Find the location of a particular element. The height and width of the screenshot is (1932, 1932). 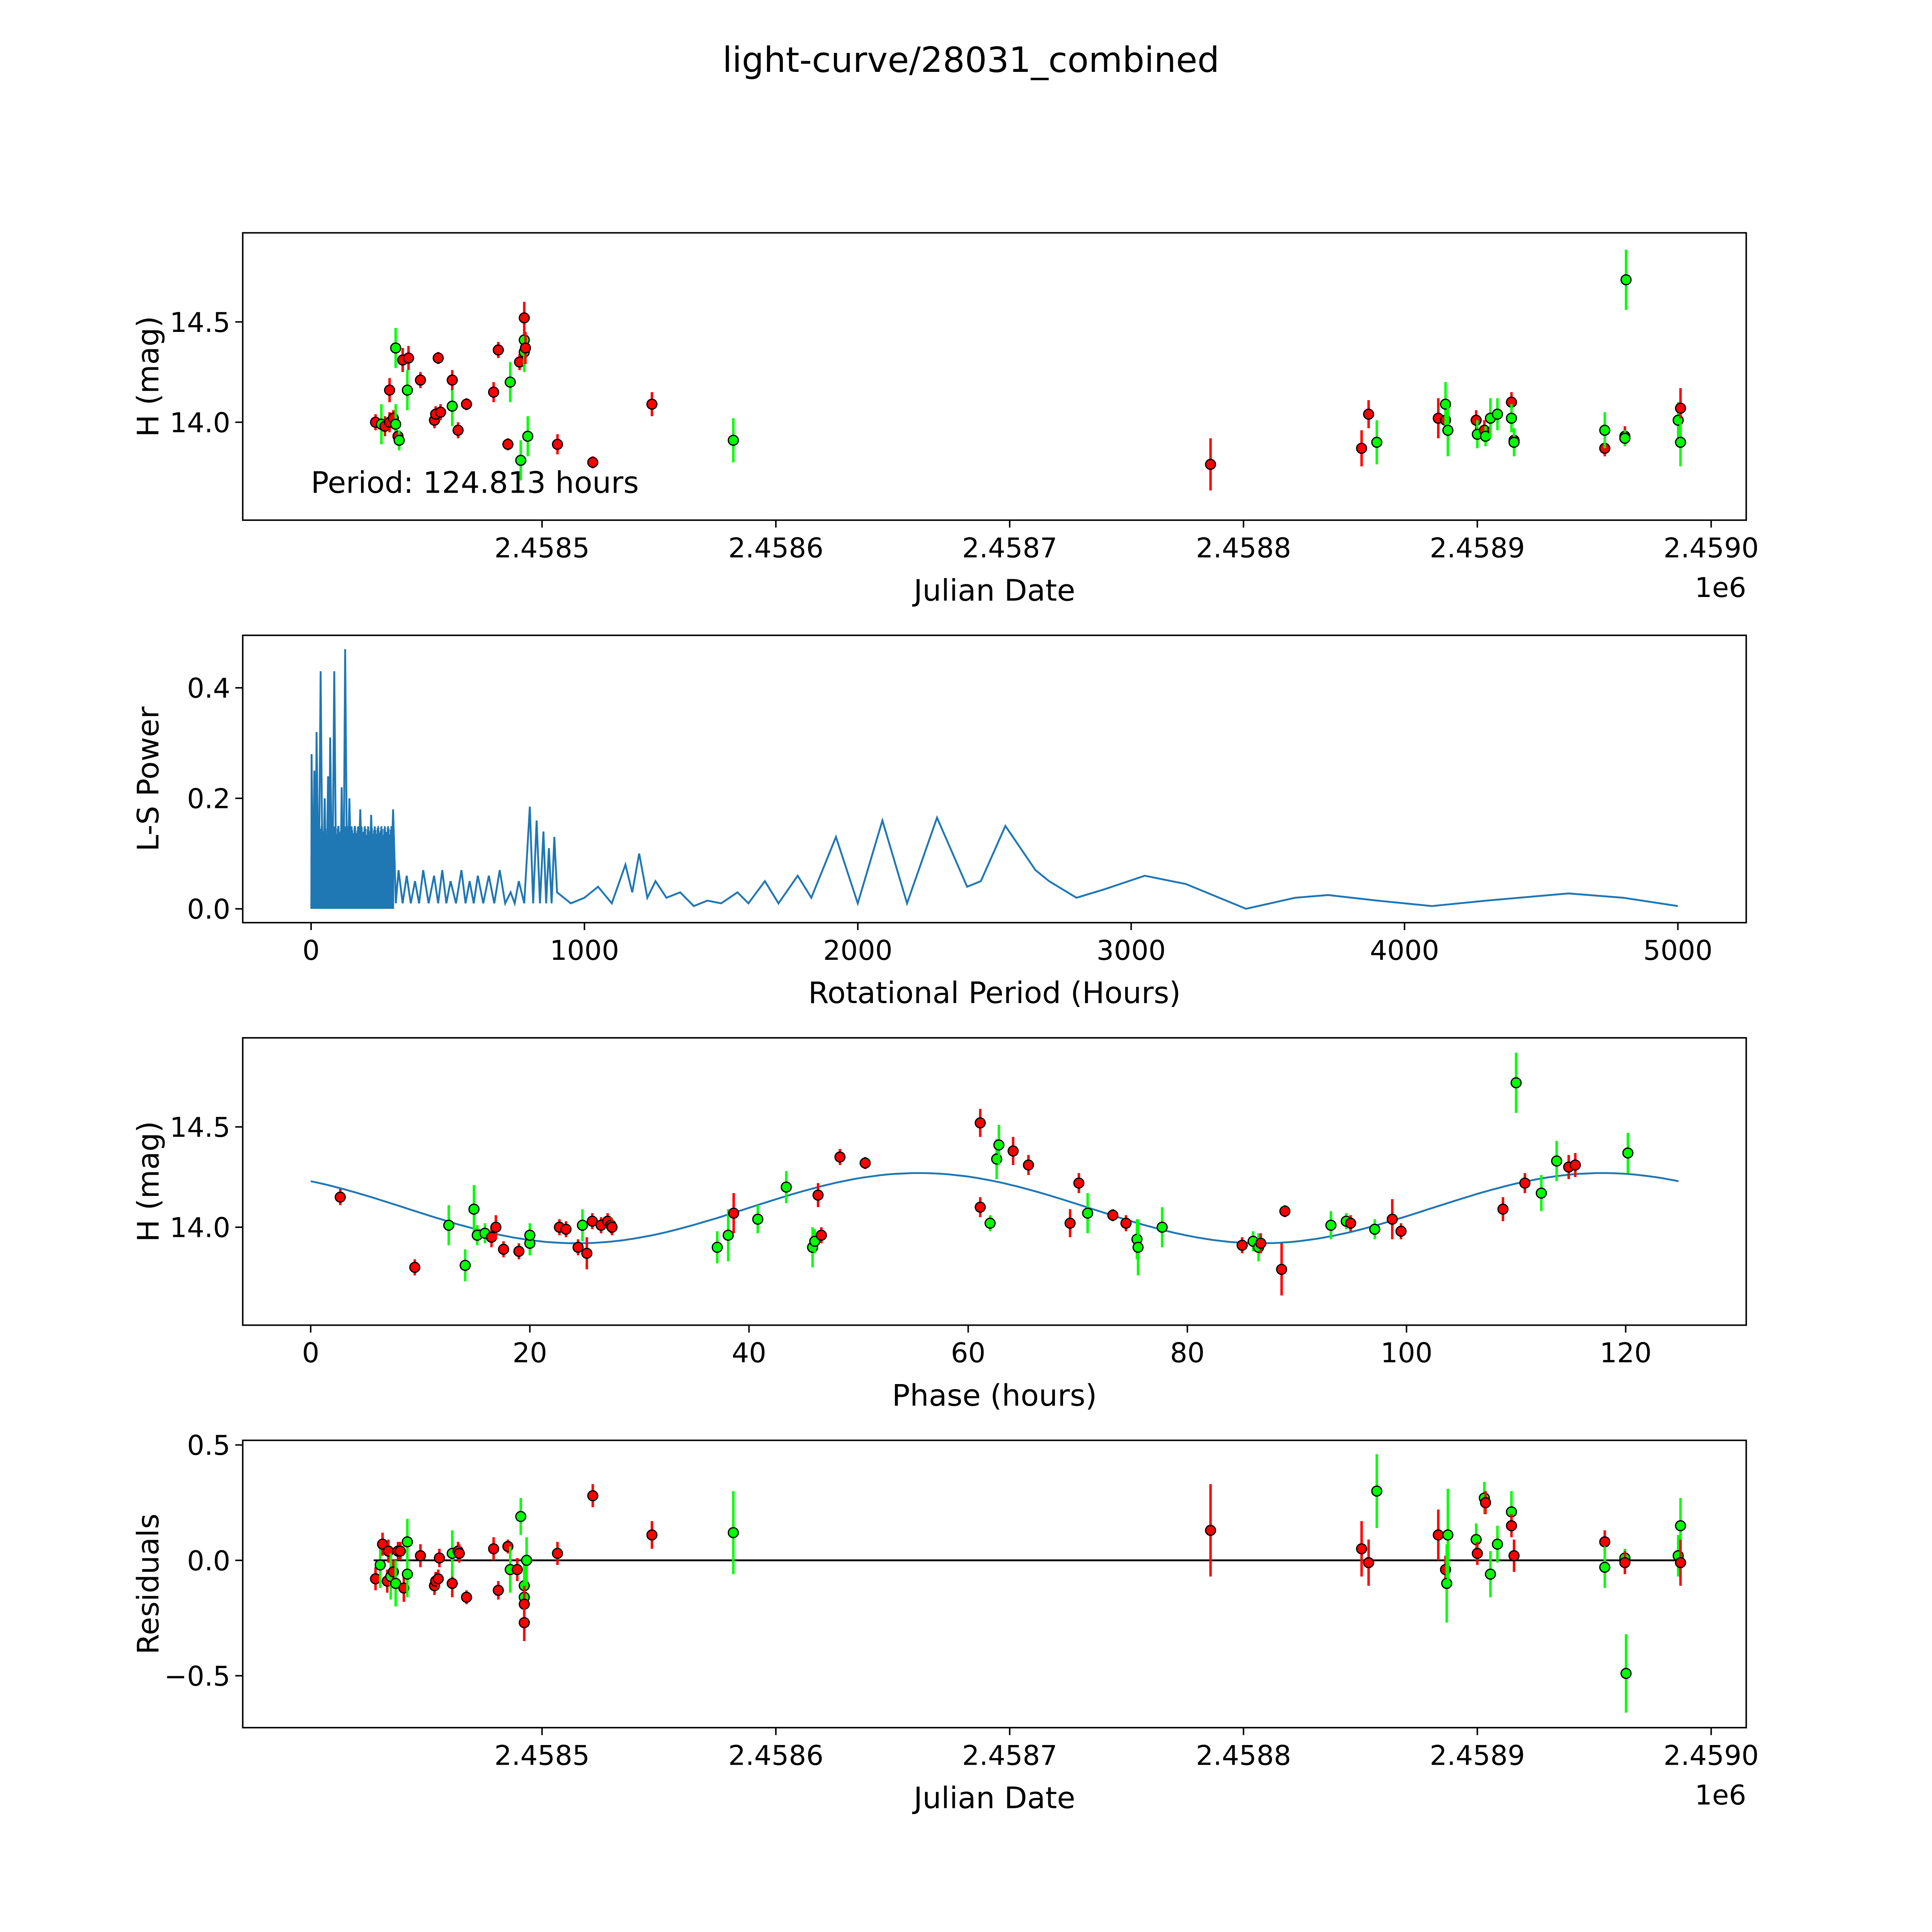

x-tick-label: 3000 is located at coordinates (1132, 950).